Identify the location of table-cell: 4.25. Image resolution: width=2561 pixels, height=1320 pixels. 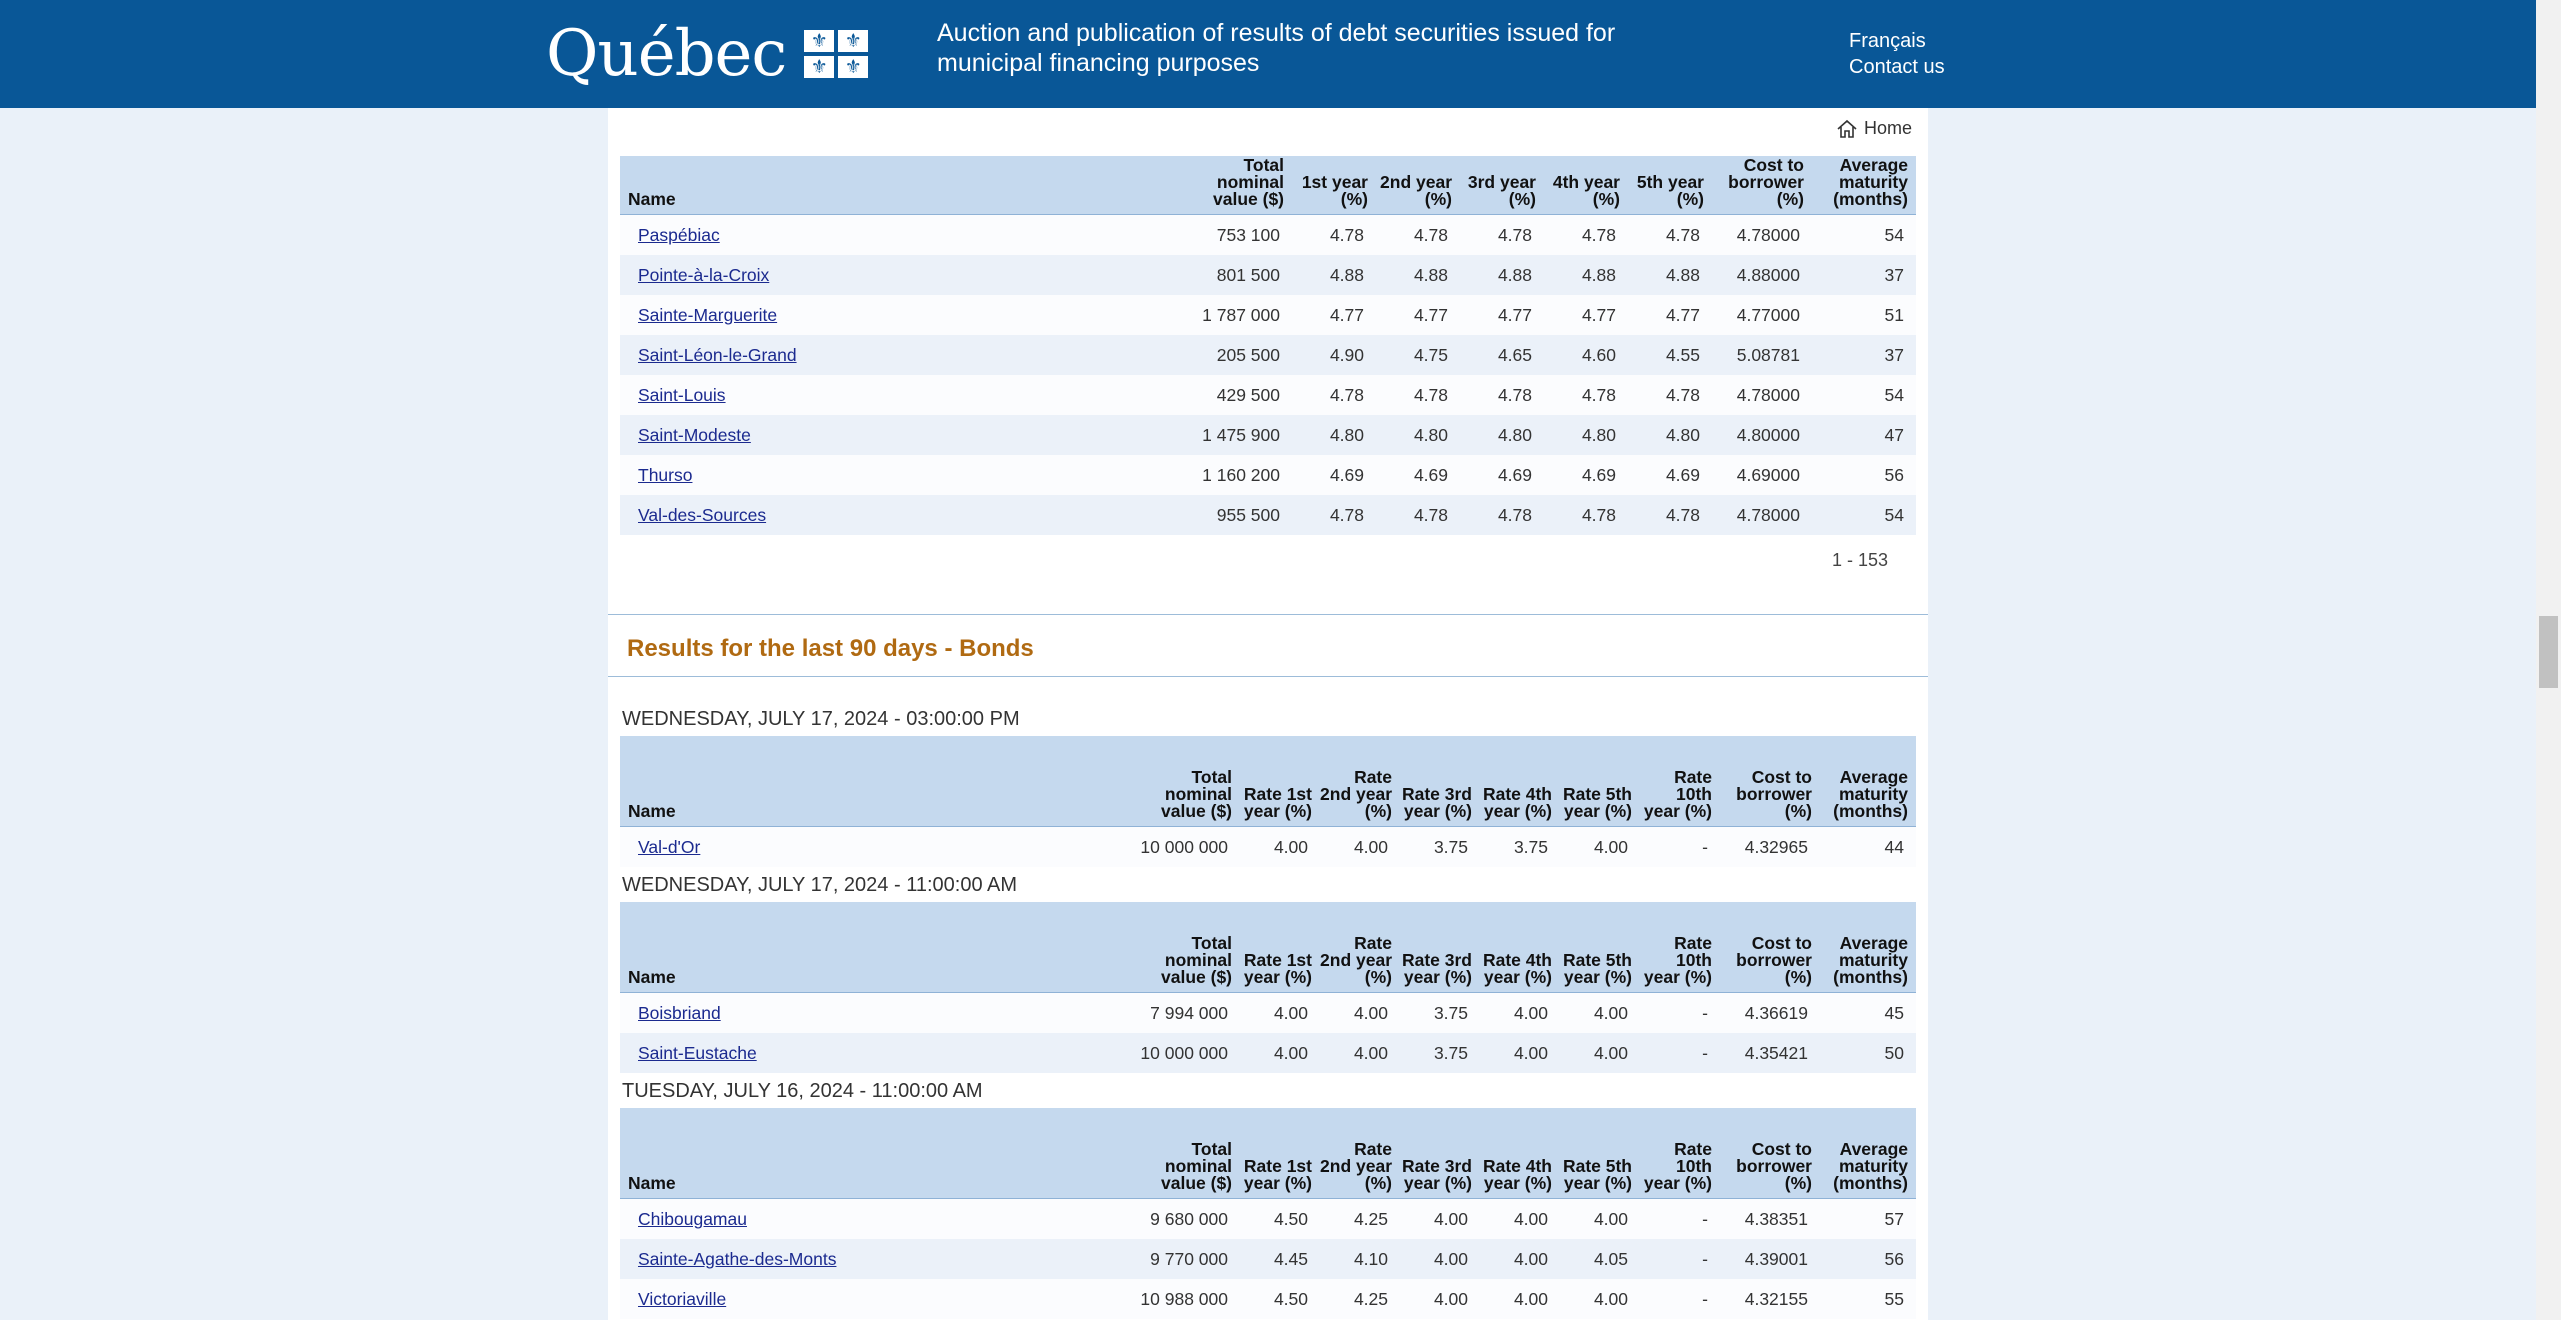
(1360, 1218).